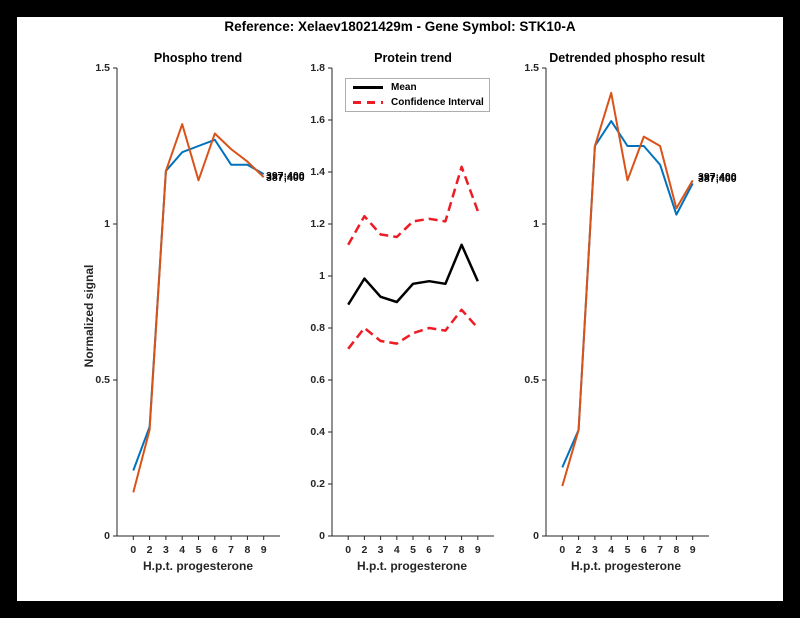 Image resolution: width=800 pixels, height=618 pixels. I want to click on legend-label-mean: Mean, so click(404, 87).